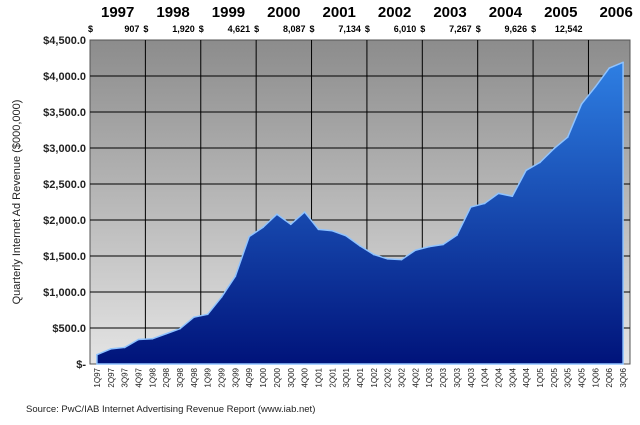 The image size is (640, 425). What do you see at coordinates (460, 29) in the screenshot?
I see `annual-total: 7,267` at bounding box center [460, 29].